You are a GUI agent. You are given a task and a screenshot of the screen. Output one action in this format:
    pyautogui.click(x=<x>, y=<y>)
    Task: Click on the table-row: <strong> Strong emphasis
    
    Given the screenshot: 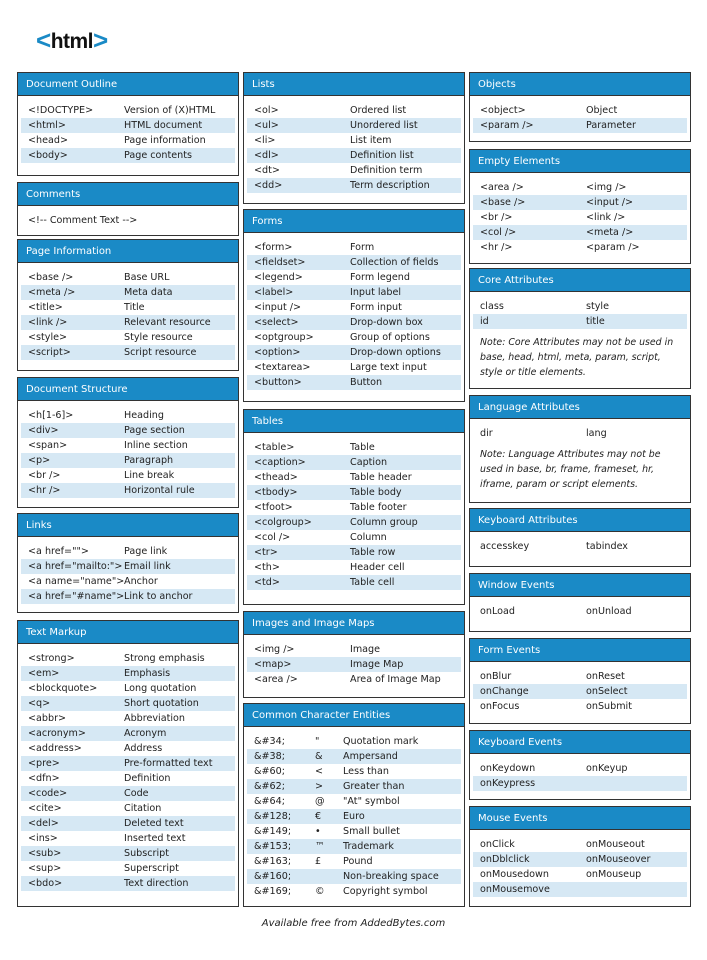 What is the action you would take?
    pyautogui.click(x=128, y=658)
    